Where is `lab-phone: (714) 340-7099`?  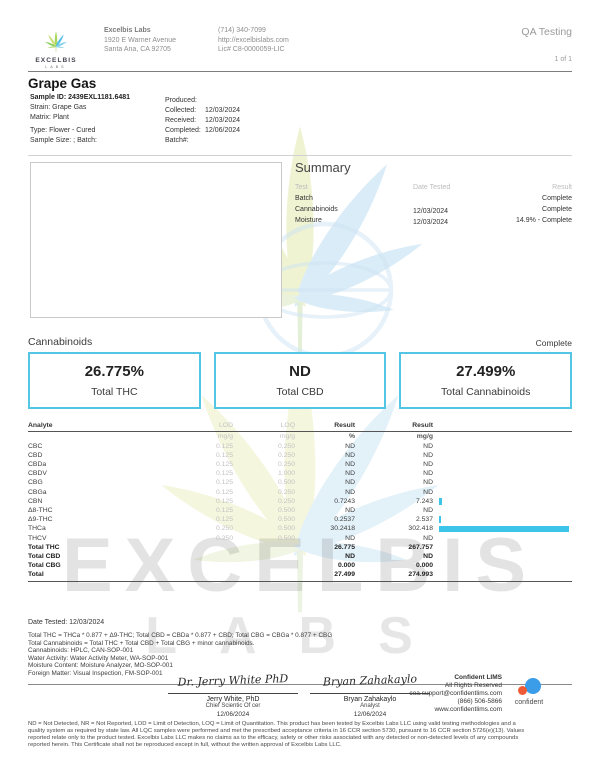
lab-phone: (714) 340-7099 is located at coordinates (242, 30).